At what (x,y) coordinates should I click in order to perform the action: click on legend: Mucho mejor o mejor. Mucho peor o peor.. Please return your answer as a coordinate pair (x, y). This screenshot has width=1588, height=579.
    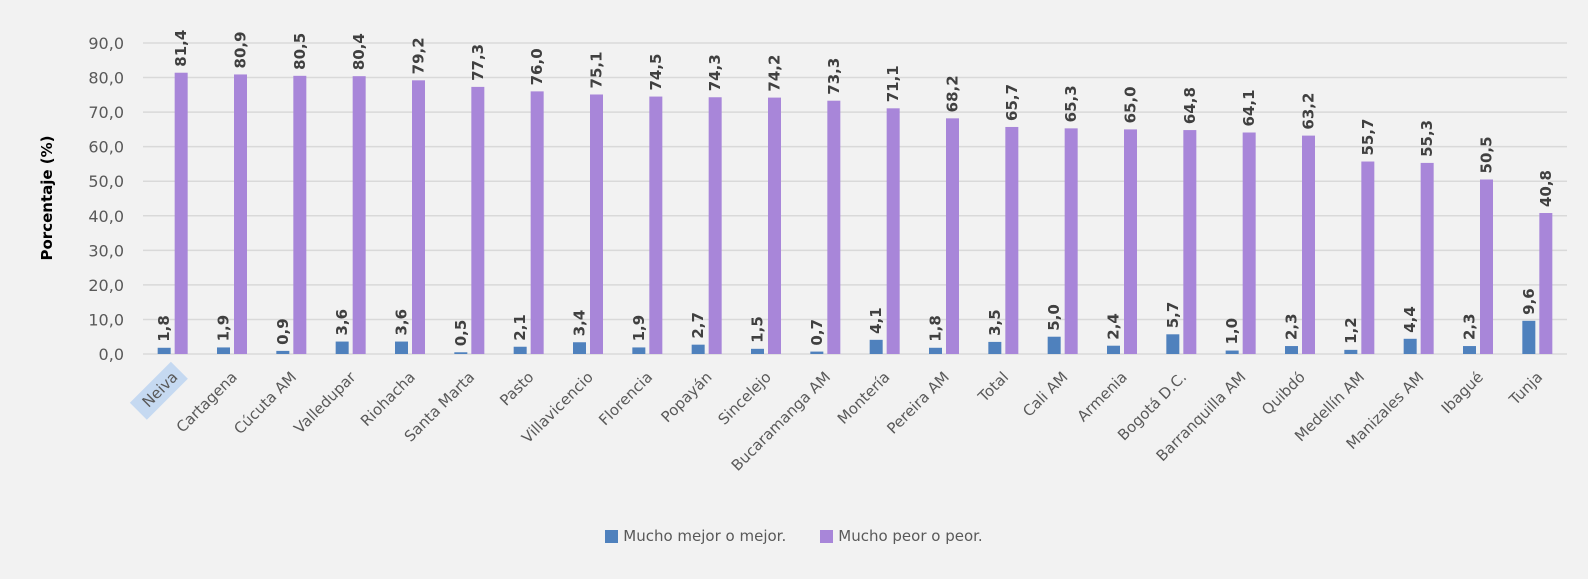
    Looking at the image, I should click on (794, 536).